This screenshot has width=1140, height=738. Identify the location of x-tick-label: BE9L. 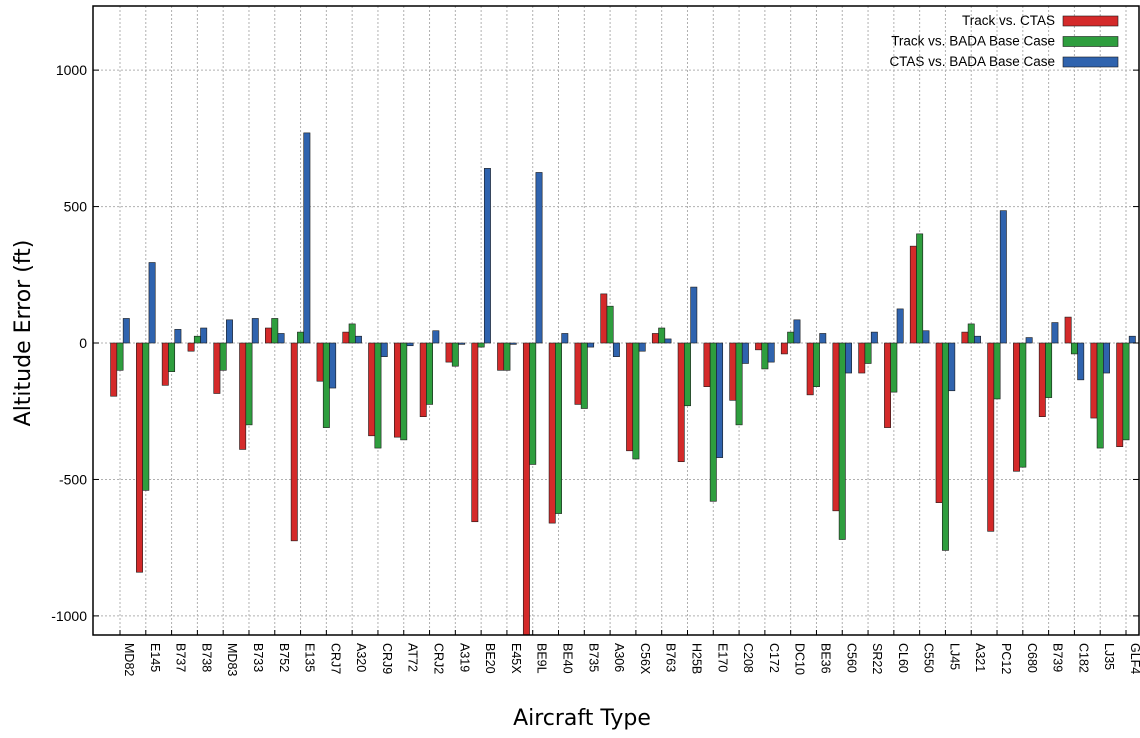
(542, 658).